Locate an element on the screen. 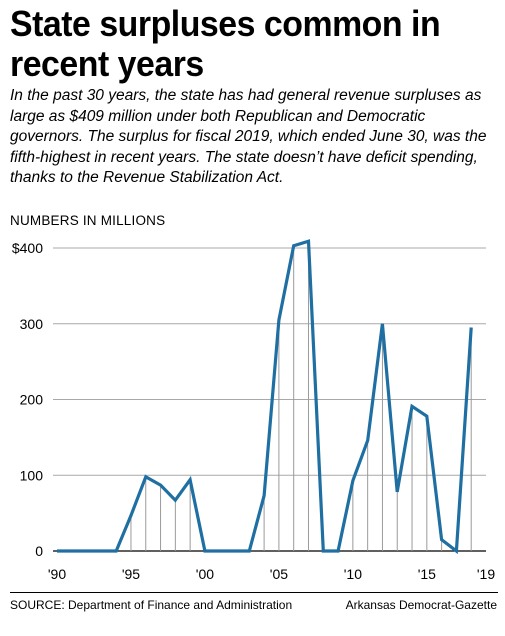 The image size is (505, 636). y-tick-labels: 0 100 200 300 $400 is located at coordinates (27, 399).